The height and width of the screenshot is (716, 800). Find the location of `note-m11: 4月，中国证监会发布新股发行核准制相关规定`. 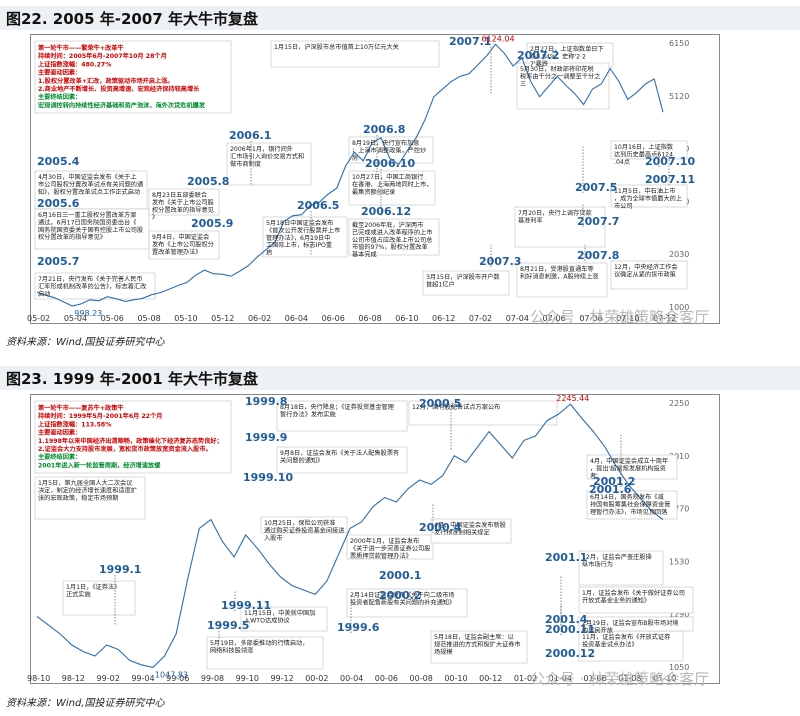

note-m11: 4月，中国证监会发布新股发行核准制相关规定 is located at coordinates (470, 528).